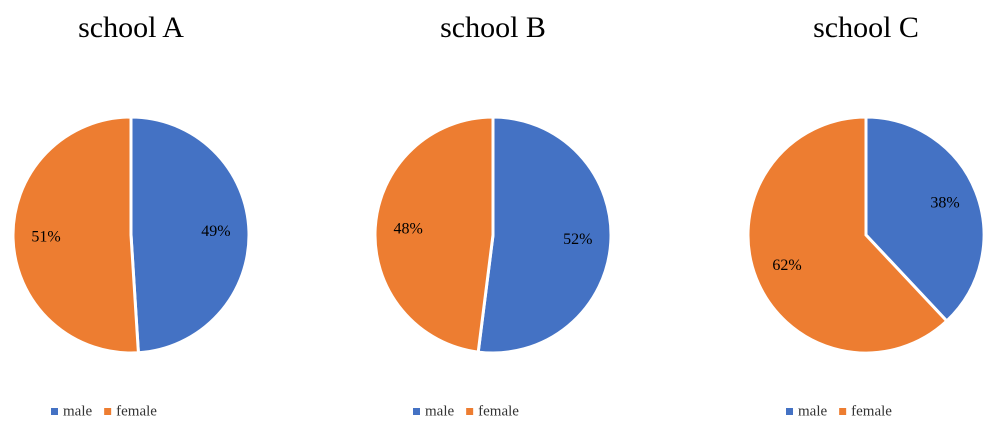  Describe the element at coordinates (45, 236) in the screenshot. I see `data-label: 51%` at that location.